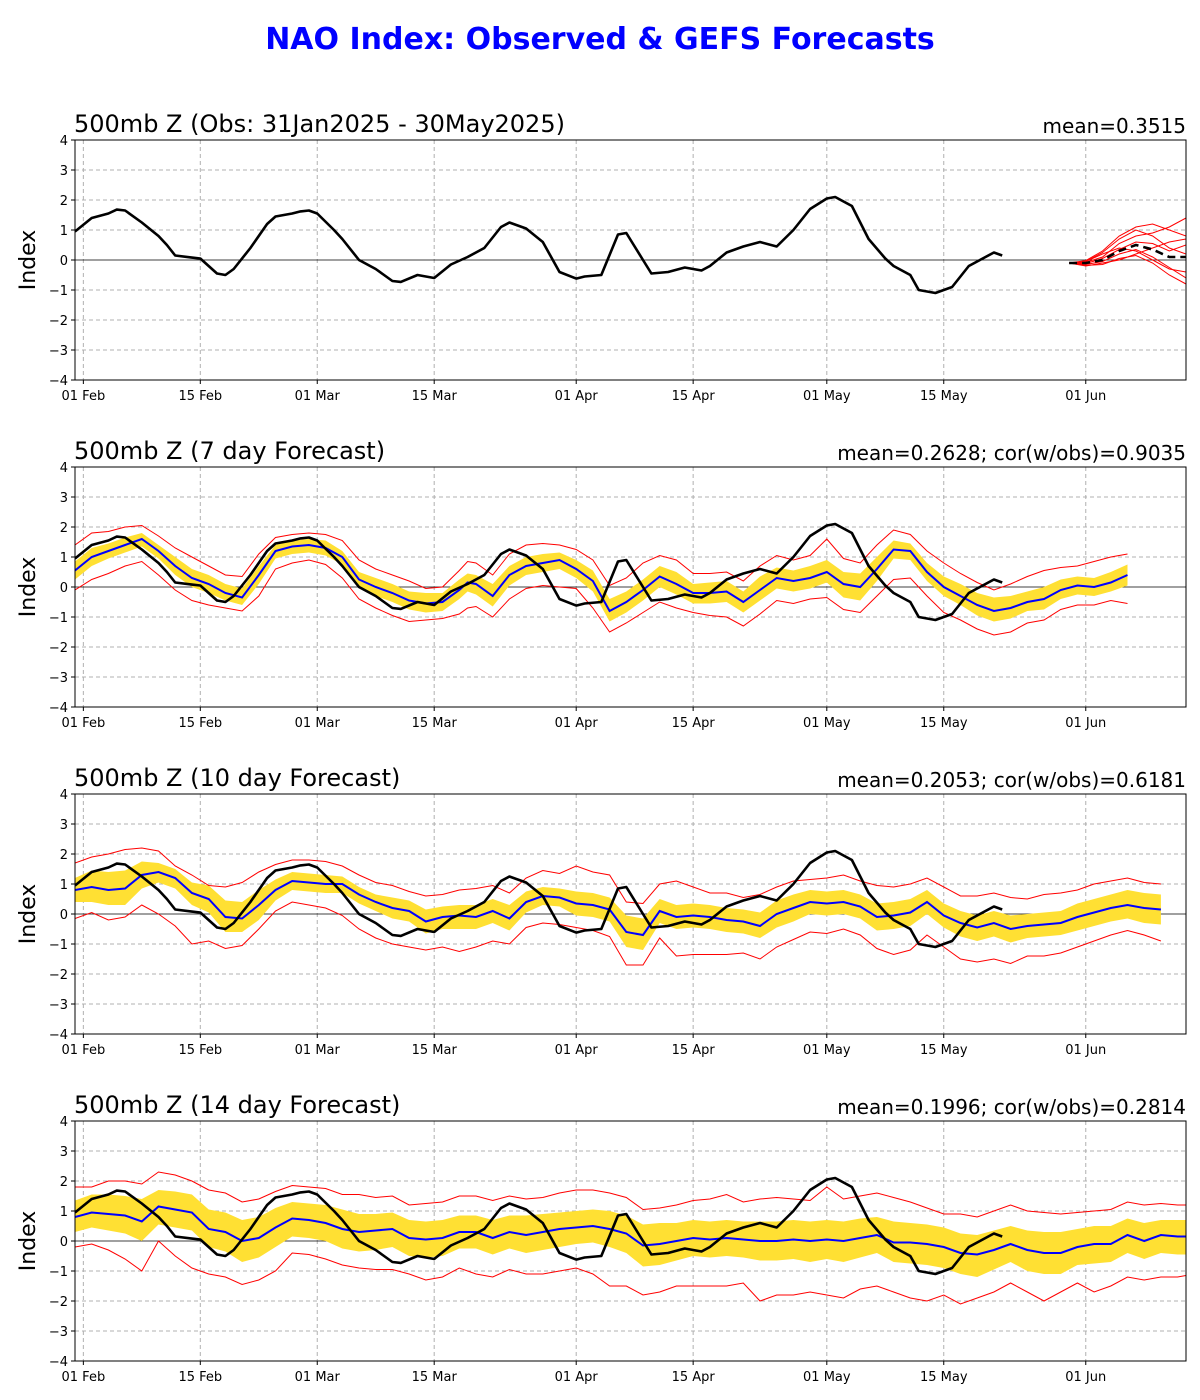  I want to click on forecast-mean-line, so click(1127, 254).